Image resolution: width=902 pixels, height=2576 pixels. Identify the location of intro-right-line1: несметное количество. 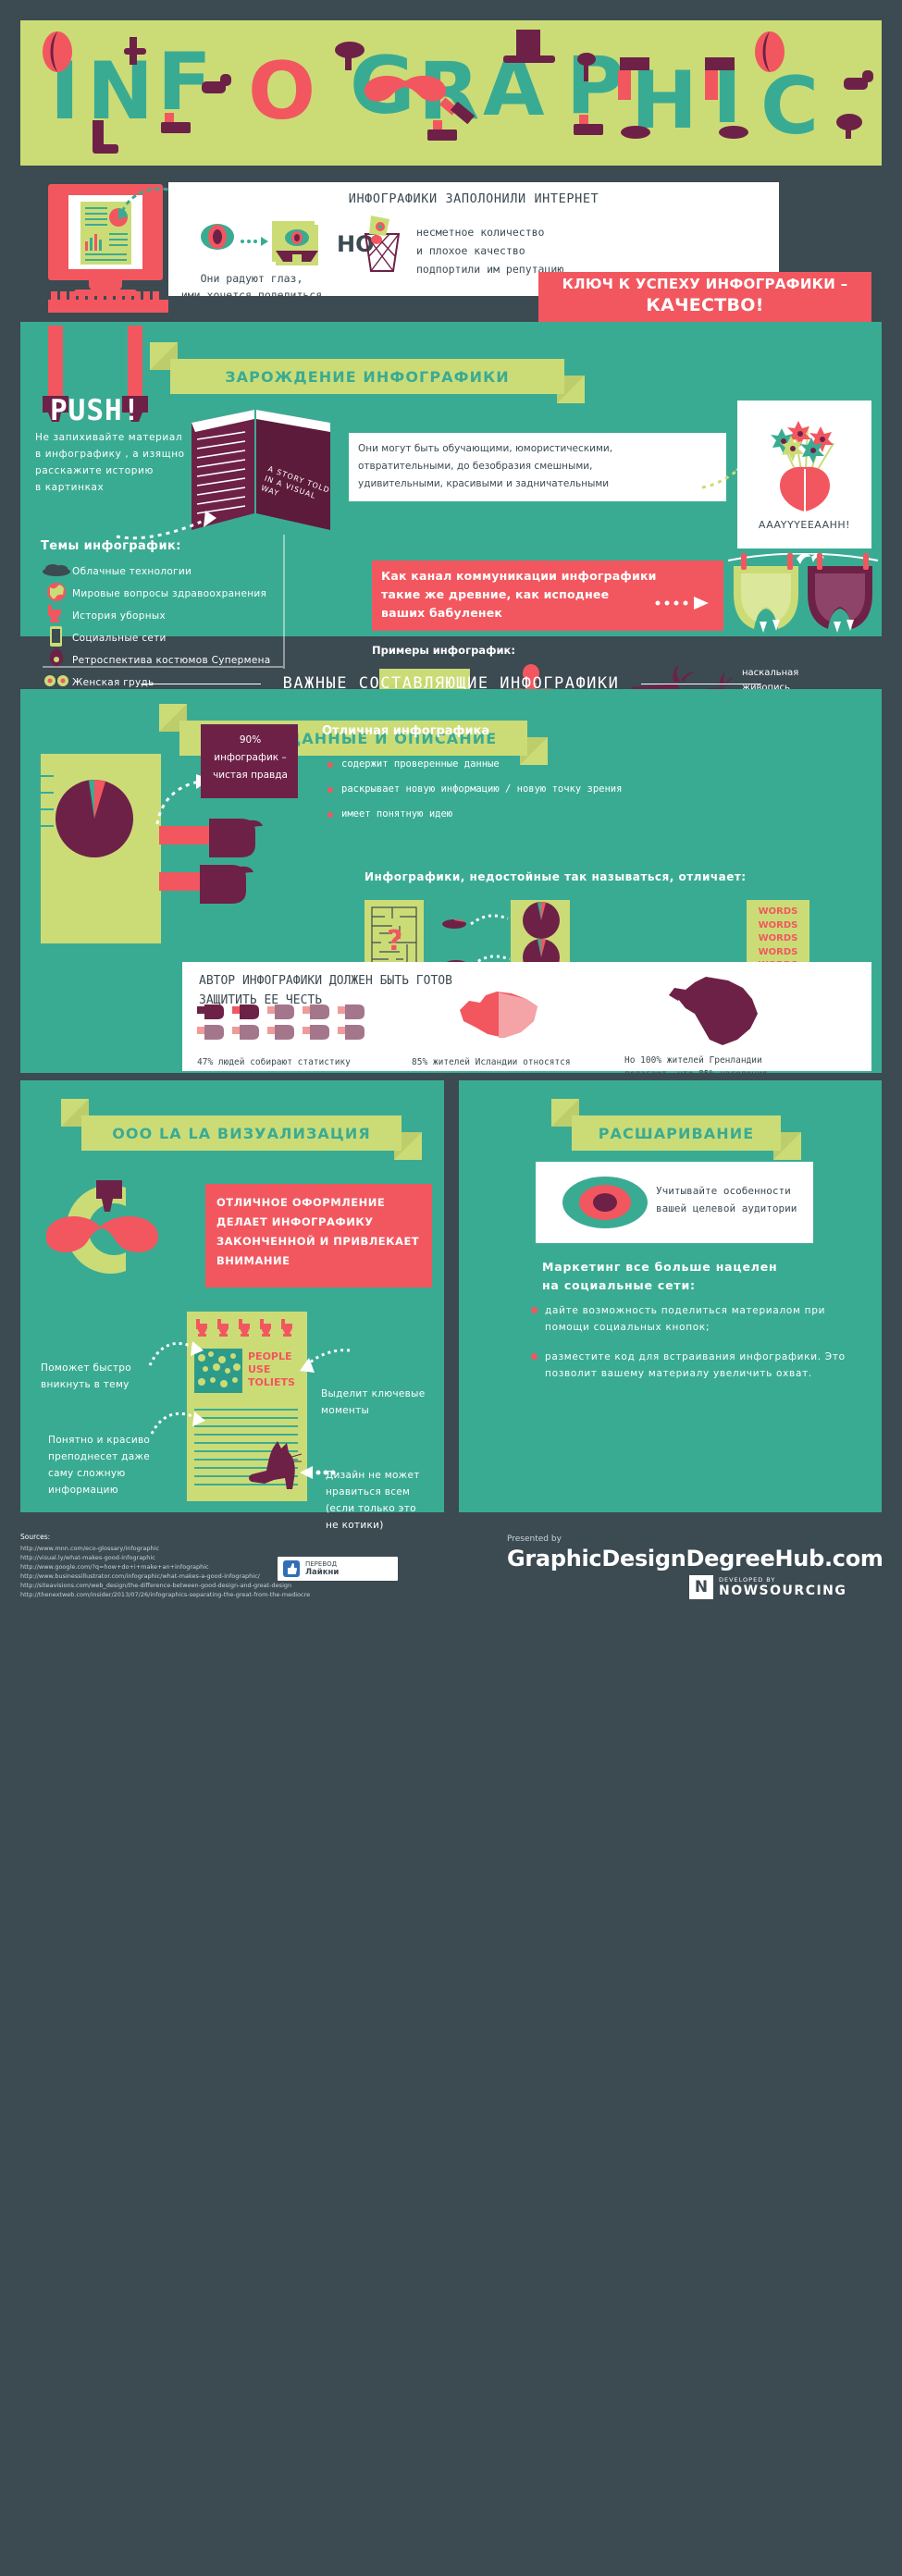
(480, 232).